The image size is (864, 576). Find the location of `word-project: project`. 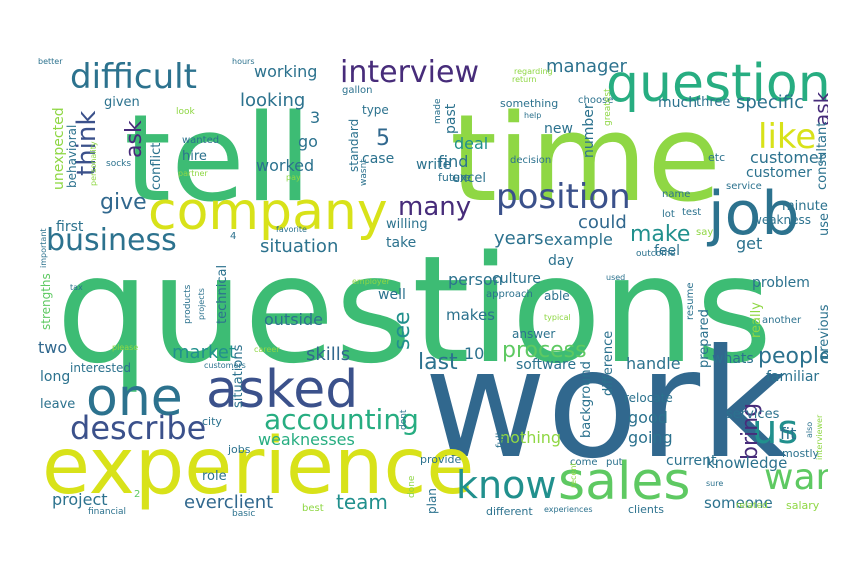

word-project: project is located at coordinates (80, 499).